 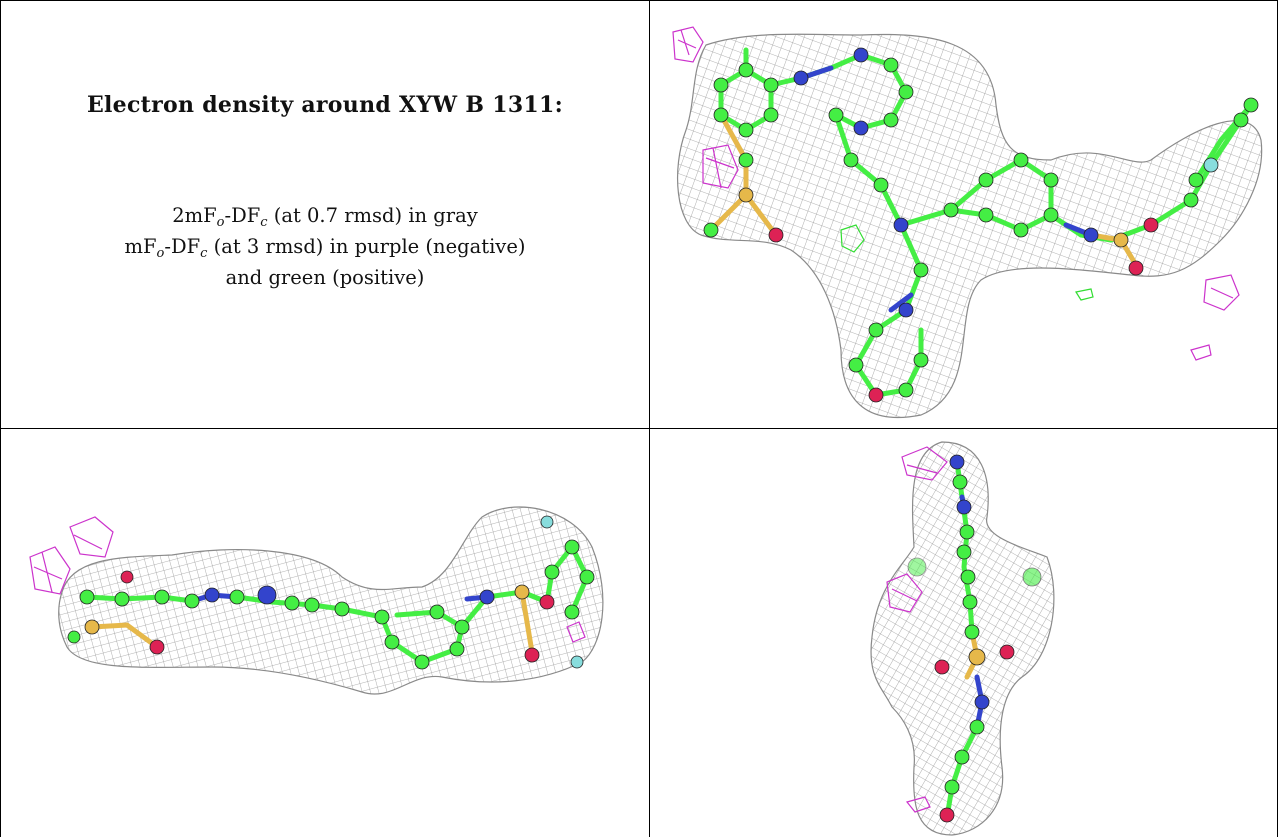 I want to click on border-left, so click(x=0, y=418).